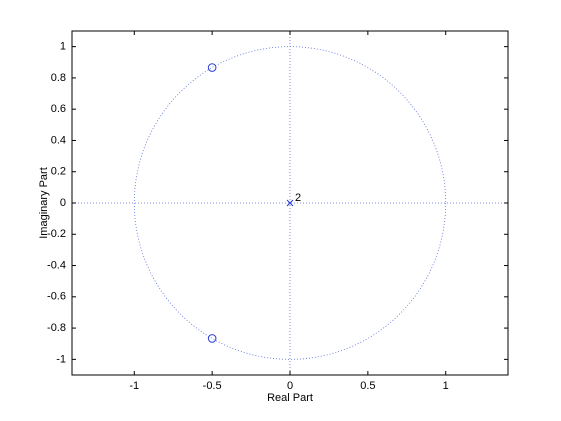 The image size is (561, 421). Describe the element at coordinates (61, 359) in the screenshot. I see `y-tick-label: -1` at that location.